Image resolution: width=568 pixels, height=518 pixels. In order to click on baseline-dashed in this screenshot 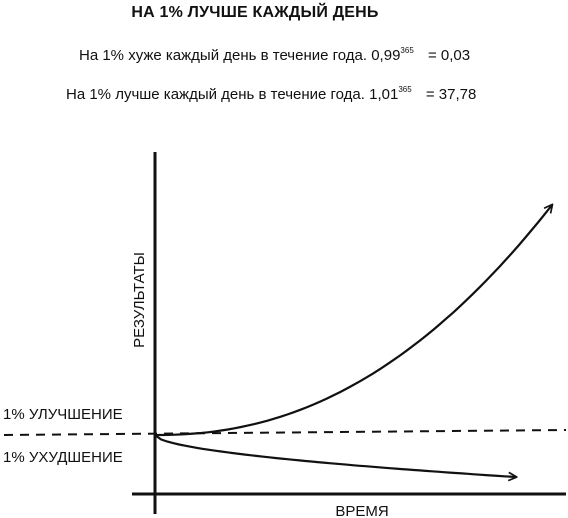, I will do `click(285, 432)`.